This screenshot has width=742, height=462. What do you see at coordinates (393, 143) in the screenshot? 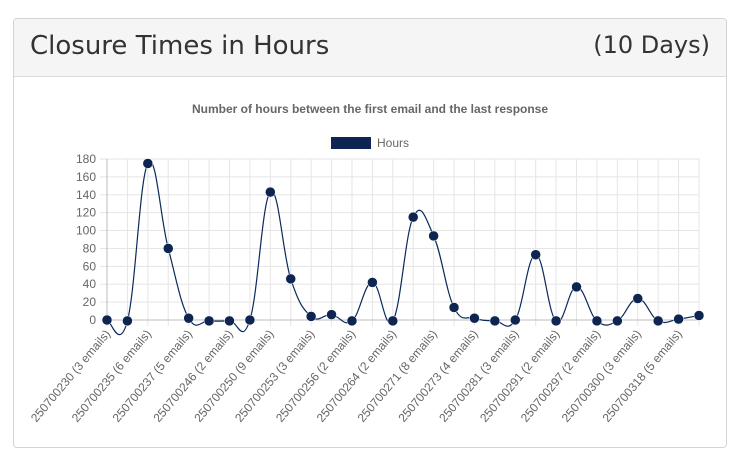
I see `legend-label-hours: Hours` at bounding box center [393, 143].